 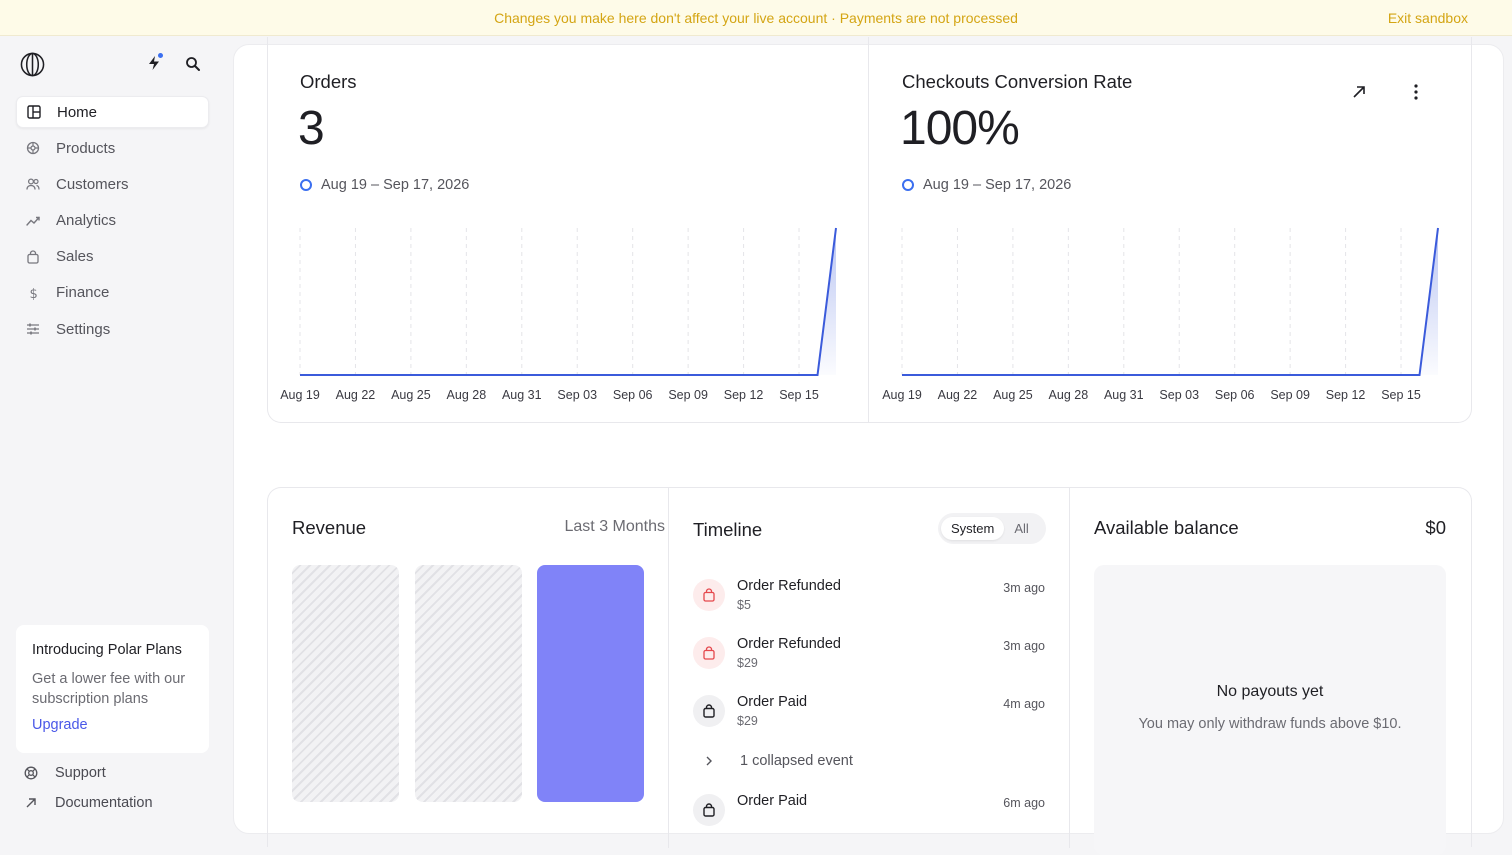 What do you see at coordinates (1435, 527) in the screenshot?
I see `balance-amount: $0` at bounding box center [1435, 527].